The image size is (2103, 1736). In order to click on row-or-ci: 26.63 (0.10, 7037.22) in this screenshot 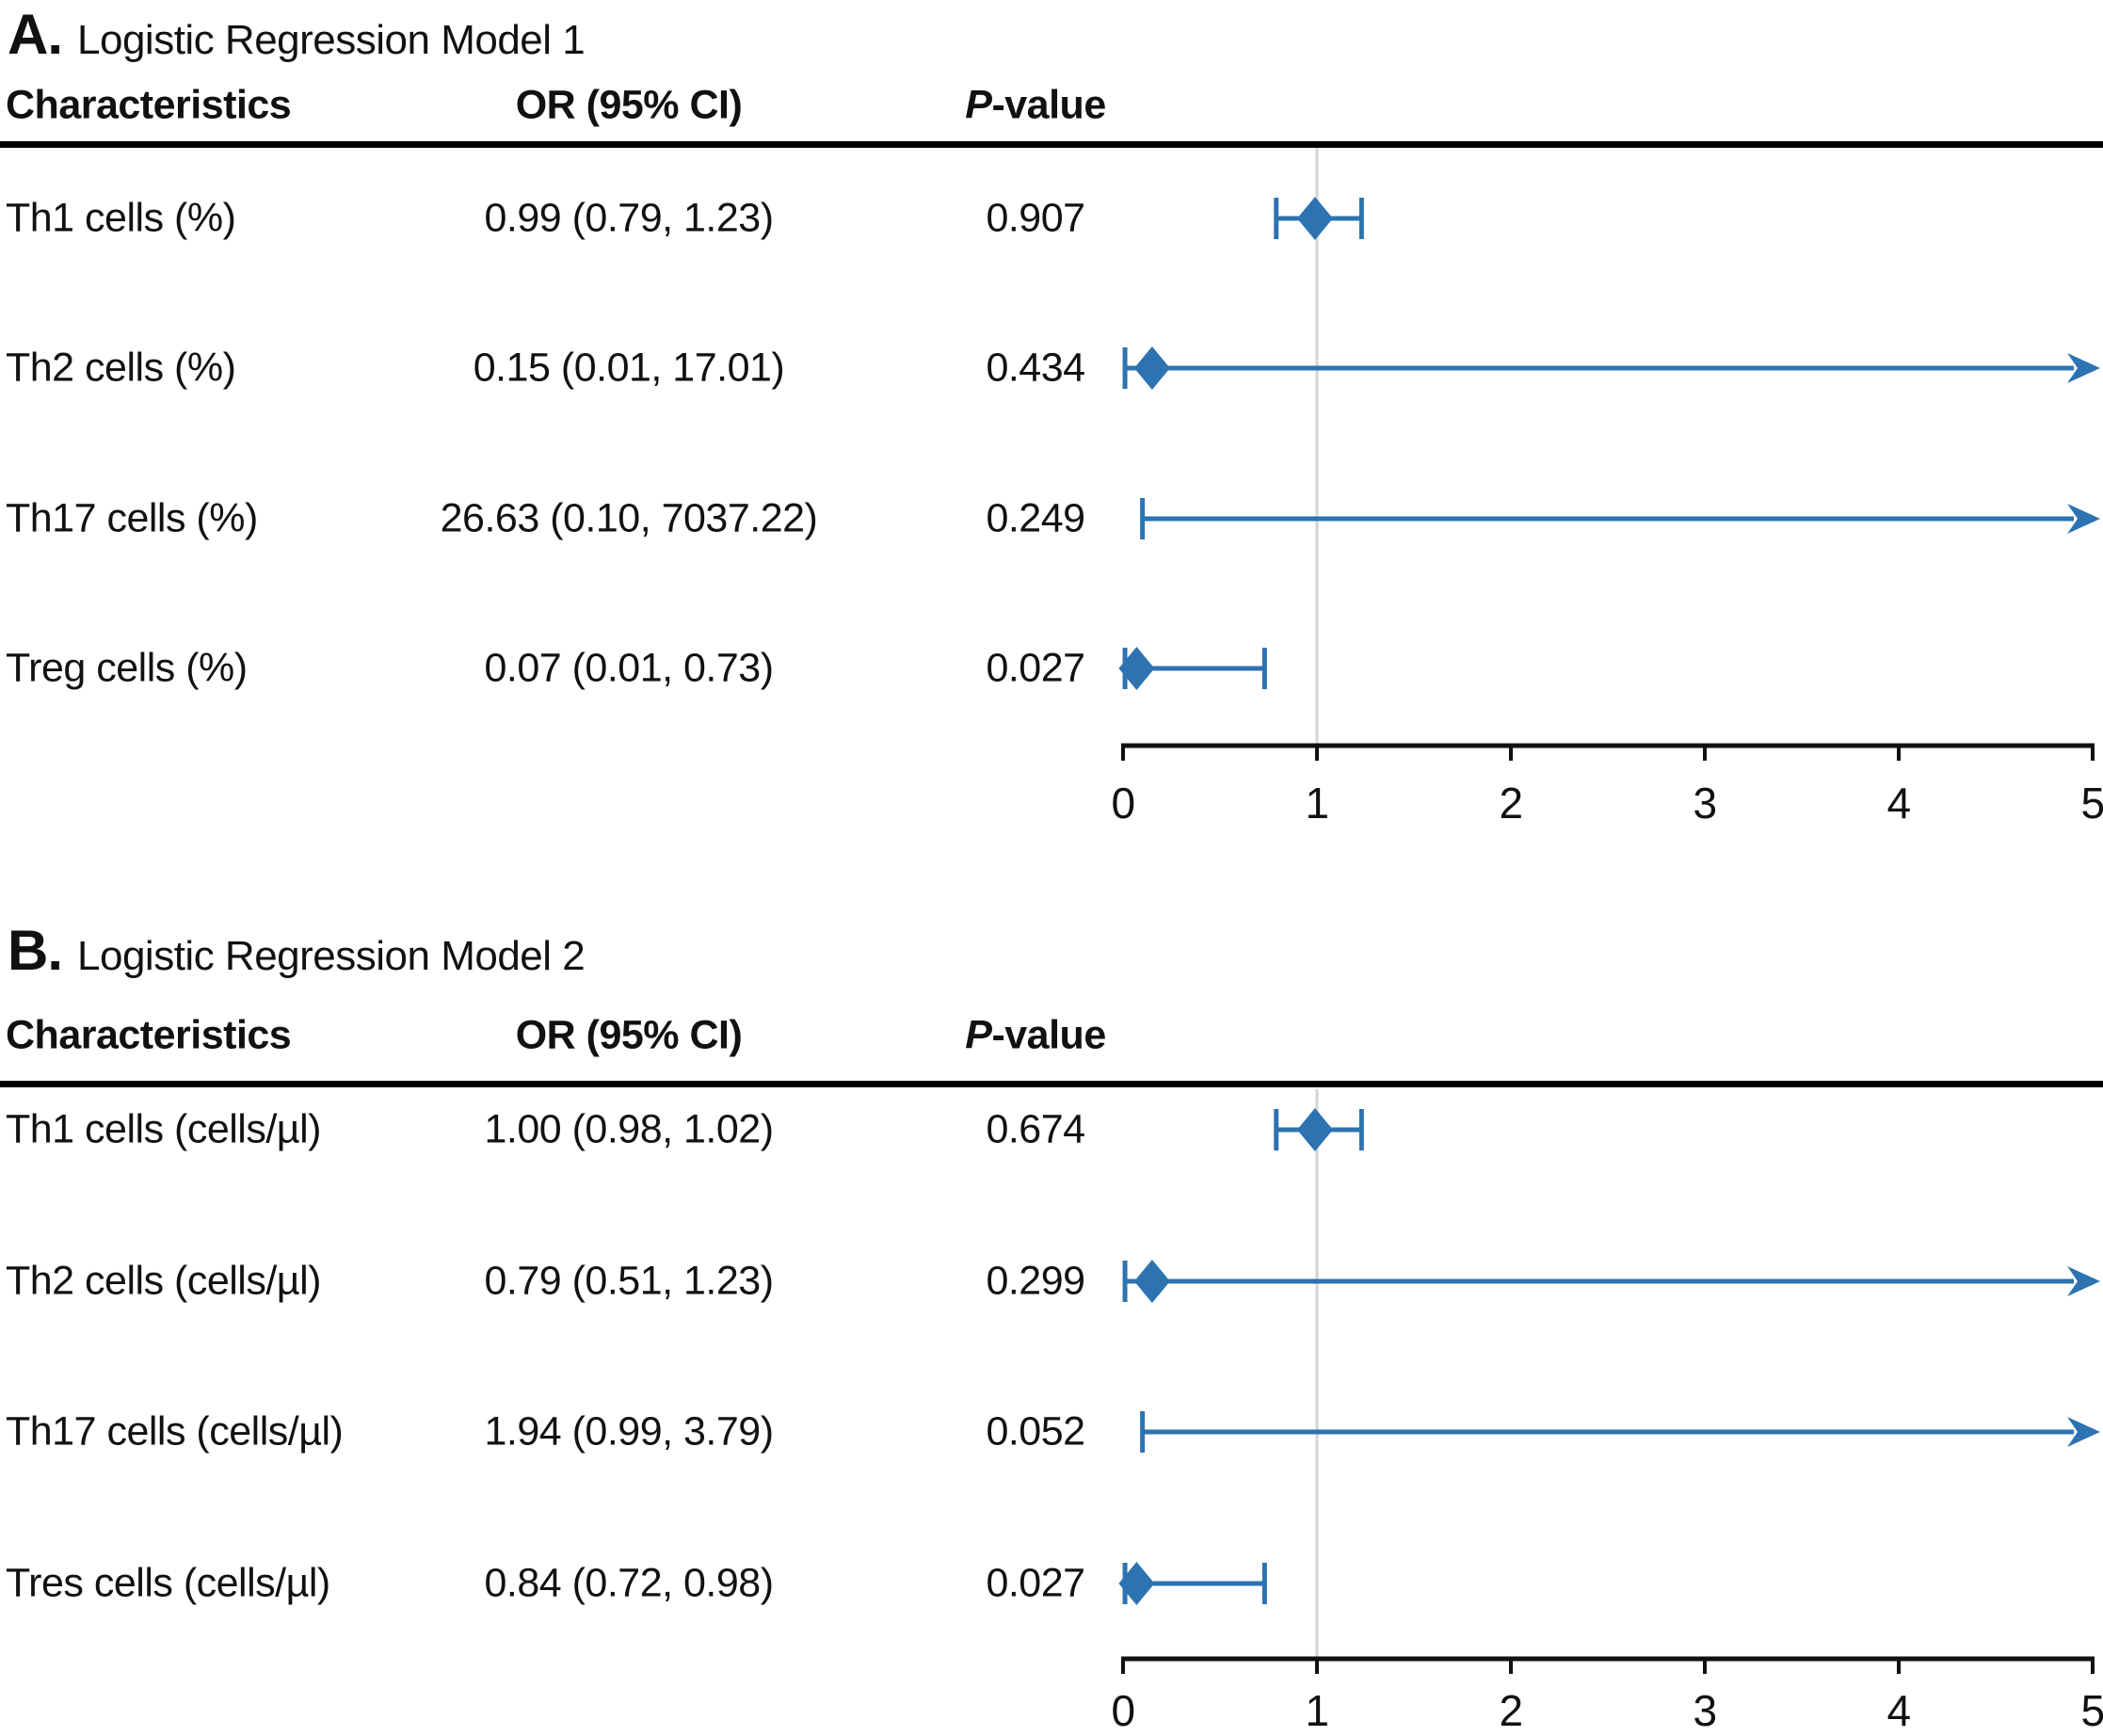, I will do `click(629, 518)`.